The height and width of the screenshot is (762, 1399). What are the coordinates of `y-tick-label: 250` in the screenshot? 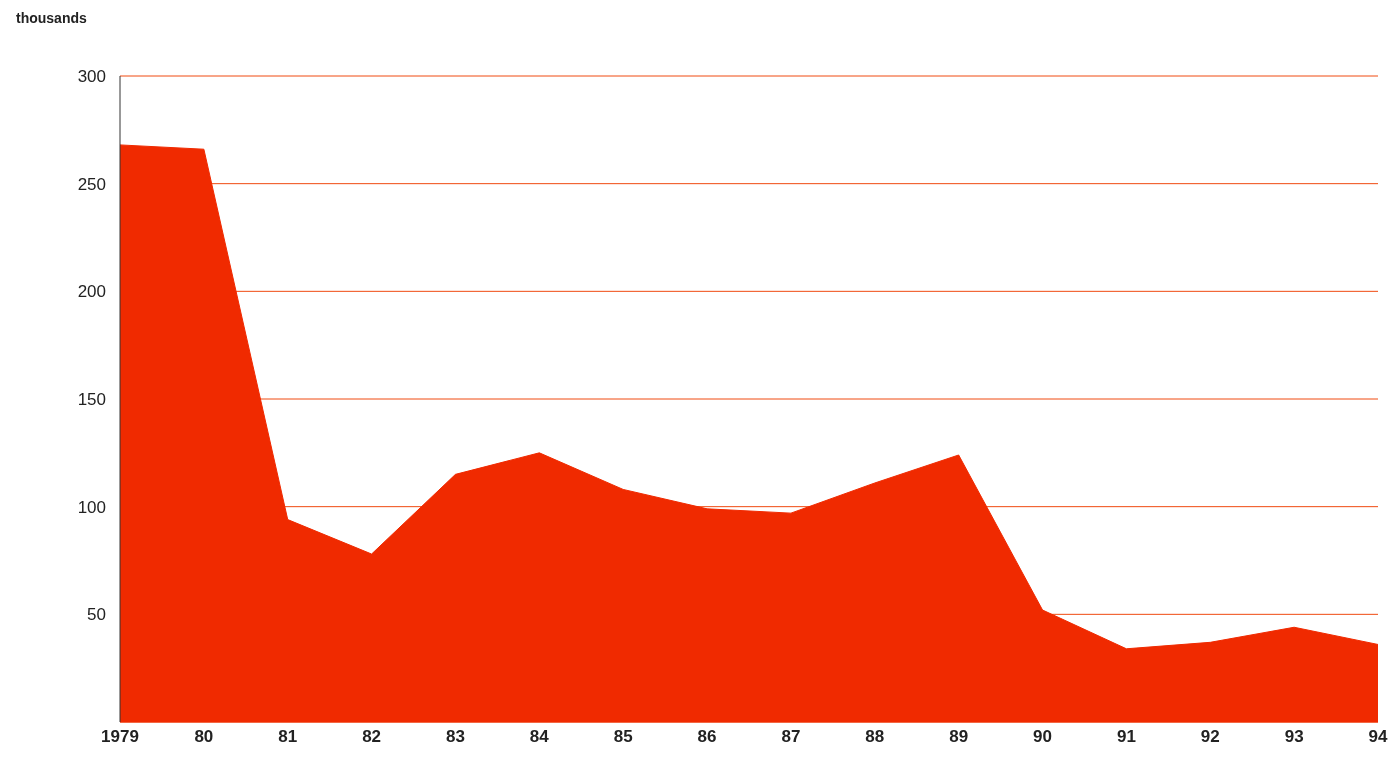 It's located at (91, 184).